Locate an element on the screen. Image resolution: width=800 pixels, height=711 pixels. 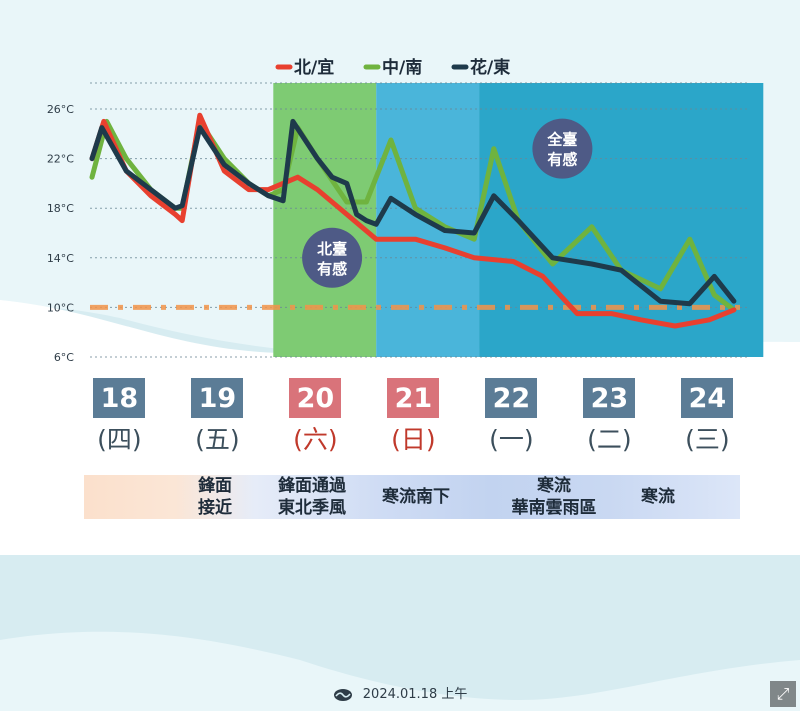
ytick-label-14: 14°C is located at coordinates (60, 258).